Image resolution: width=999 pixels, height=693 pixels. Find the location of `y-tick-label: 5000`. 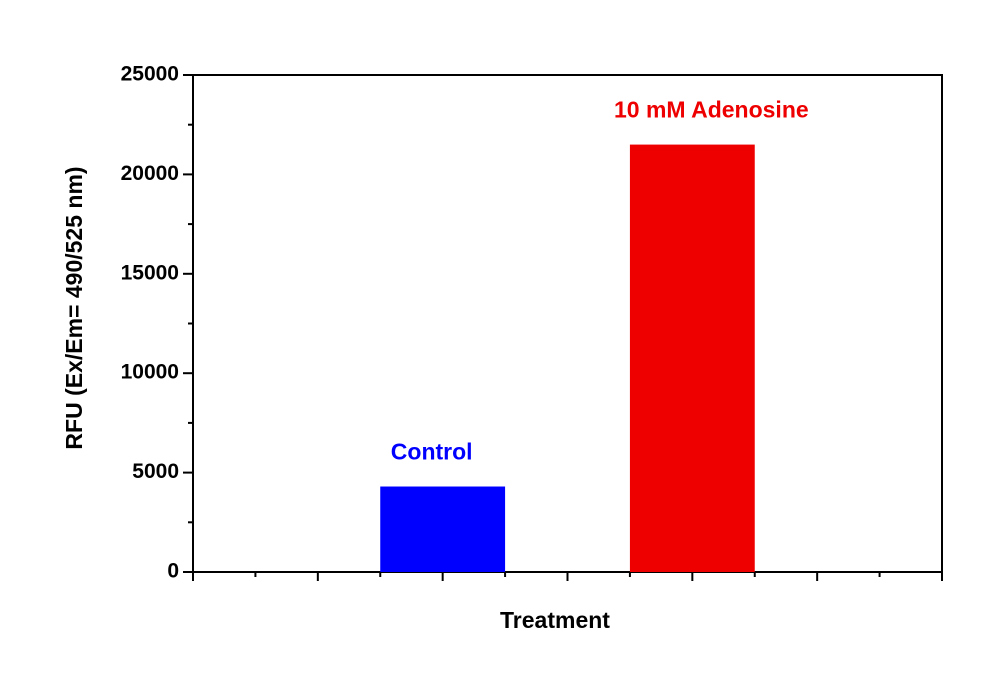

y-tick-label: 5000 is located at coordinates (155, 471).